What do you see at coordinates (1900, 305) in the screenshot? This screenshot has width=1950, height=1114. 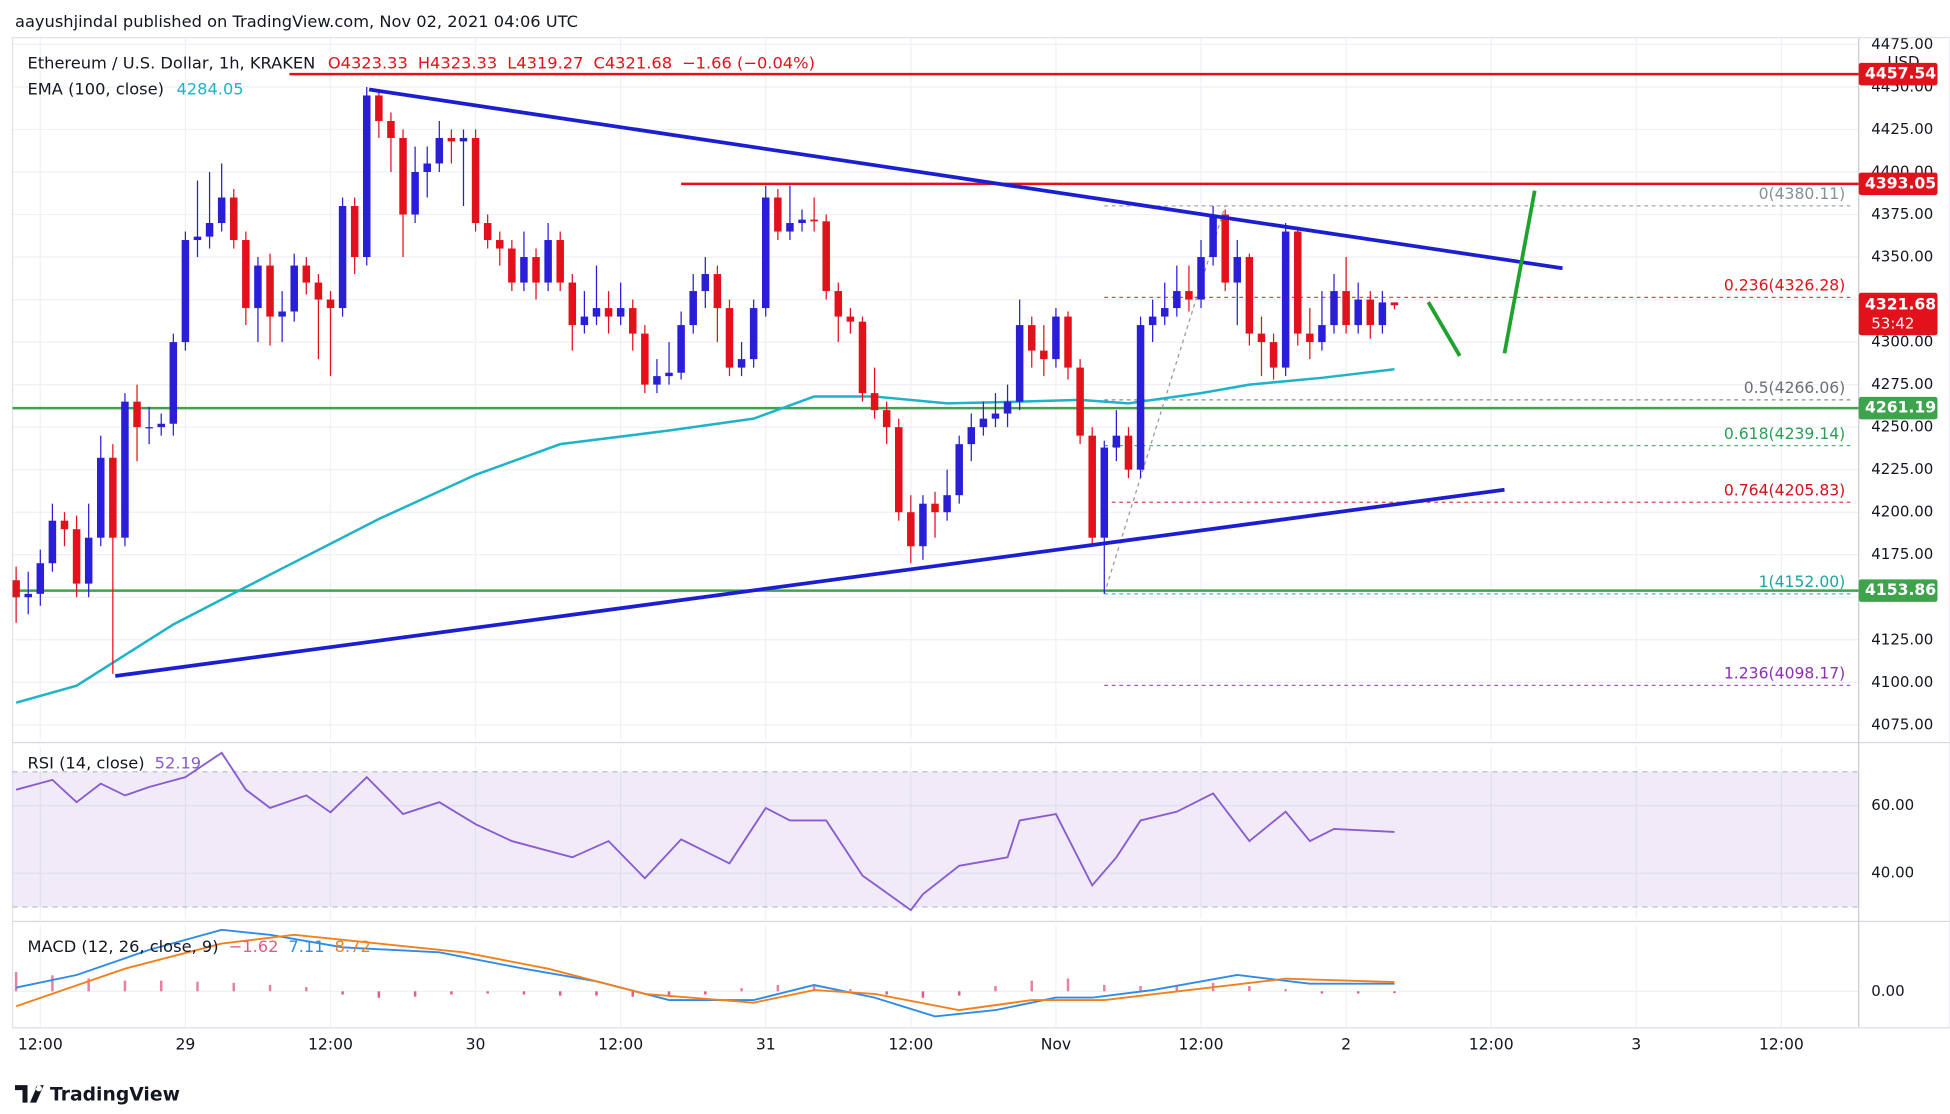 I see `last-price-label: 4321.68` at bounding box center [1900, 305].